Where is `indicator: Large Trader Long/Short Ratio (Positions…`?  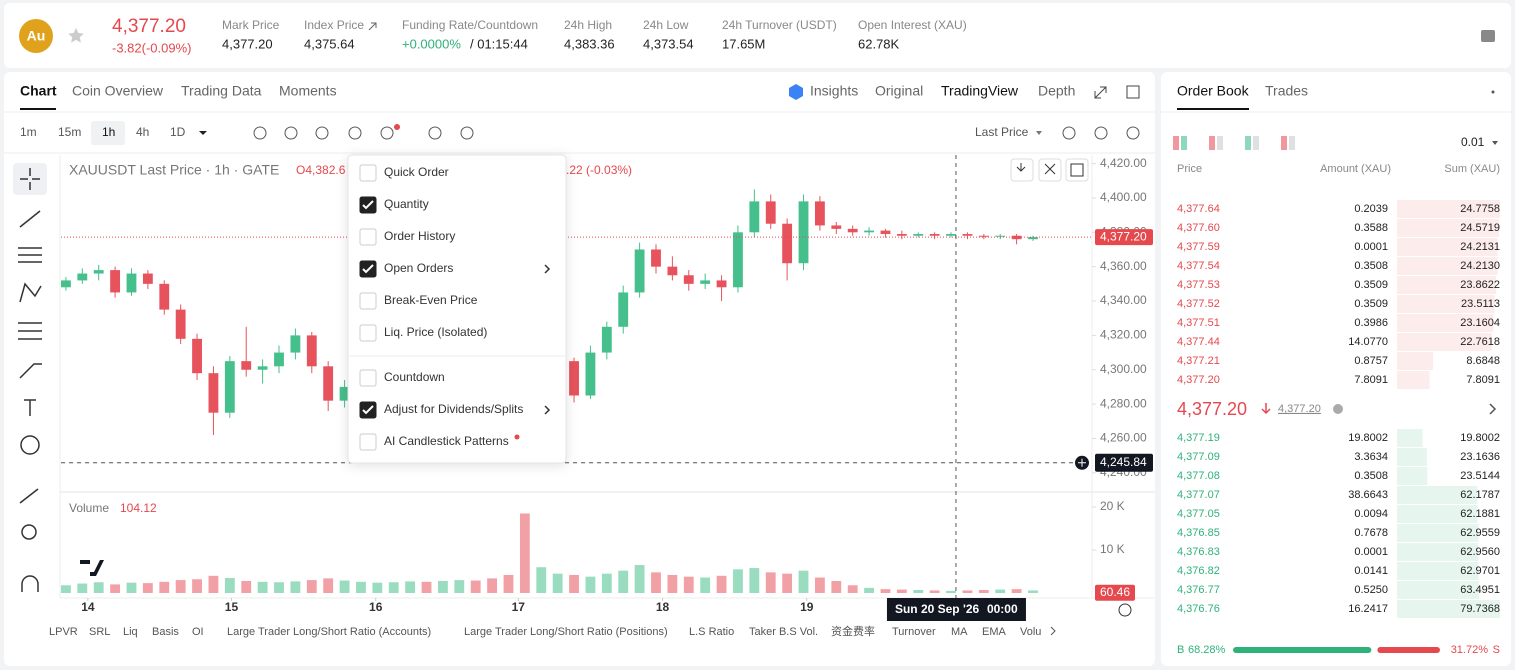 indicator: Large Trader Long/Short Ratio (Positions… is located at coordinates (566, 632).